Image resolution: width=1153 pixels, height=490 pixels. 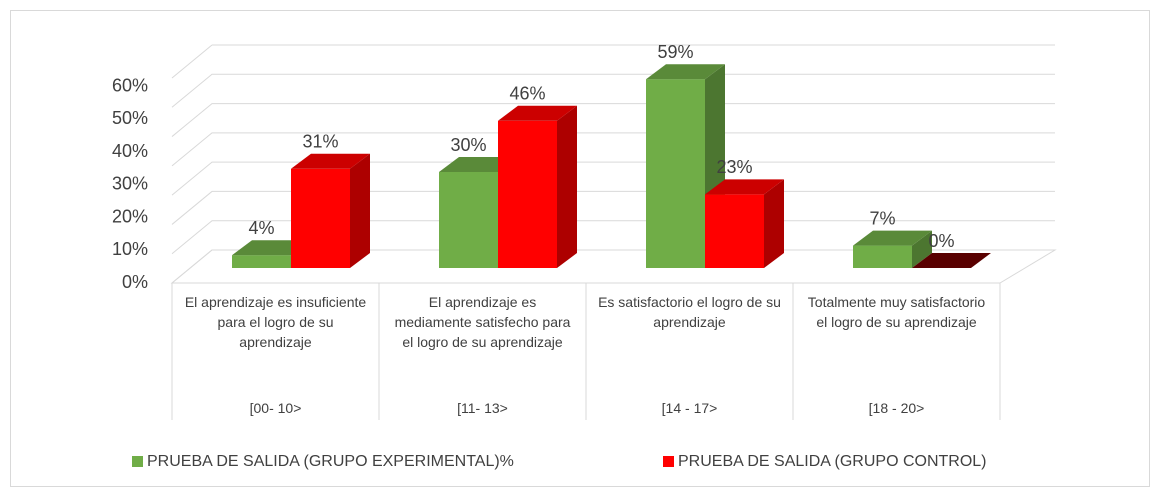 What do you see at coordinates (896, 408) in the screenshot?
I see `x-range-label: [18 - 20>` at bounding box center [896, 408].